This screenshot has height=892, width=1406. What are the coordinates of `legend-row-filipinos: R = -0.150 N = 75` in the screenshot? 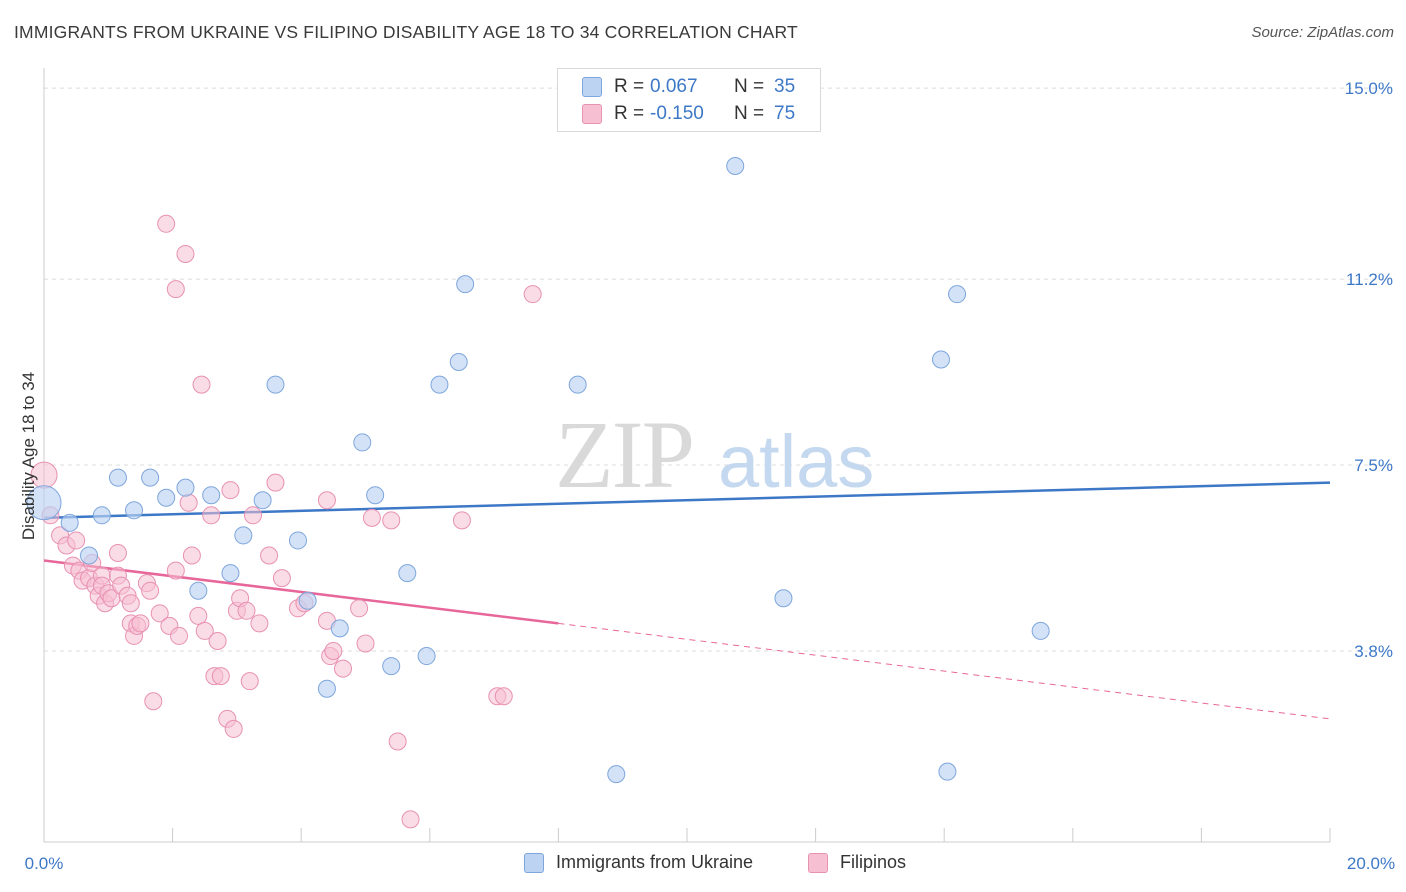 It's located at (688, 114).